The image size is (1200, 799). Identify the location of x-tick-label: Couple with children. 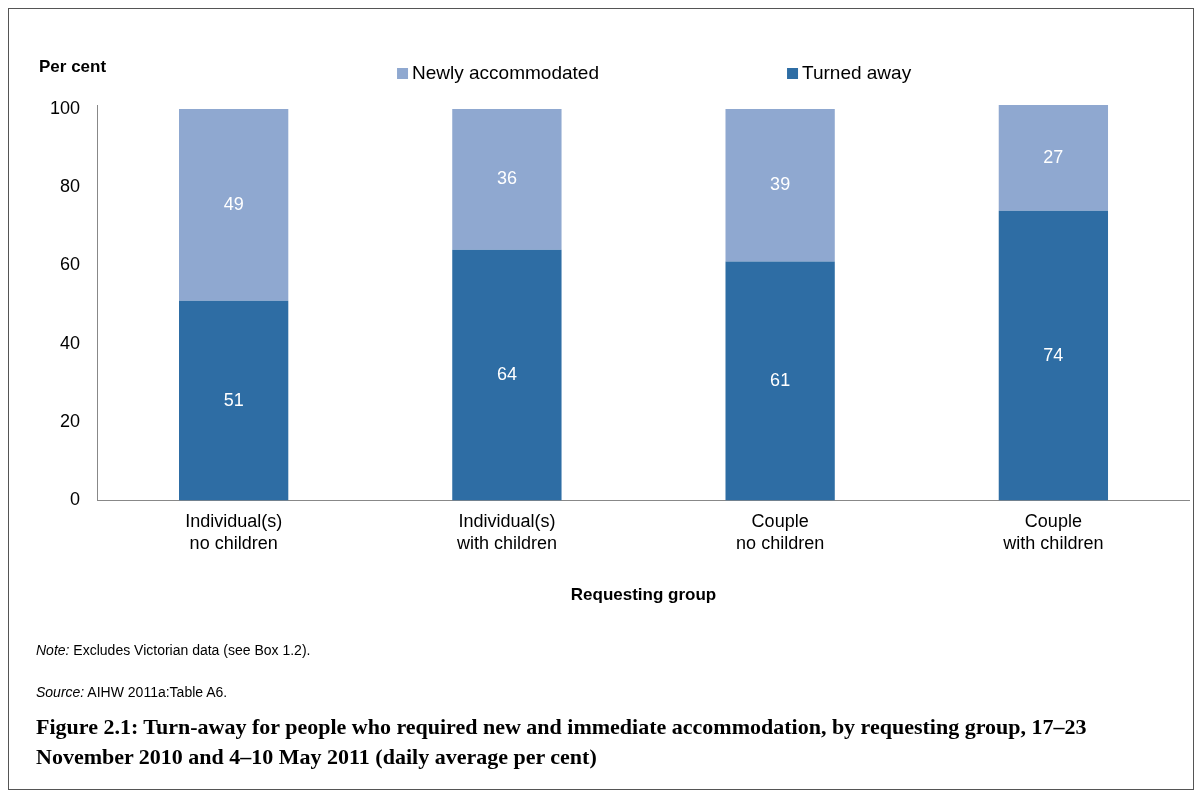
(1053, 532).